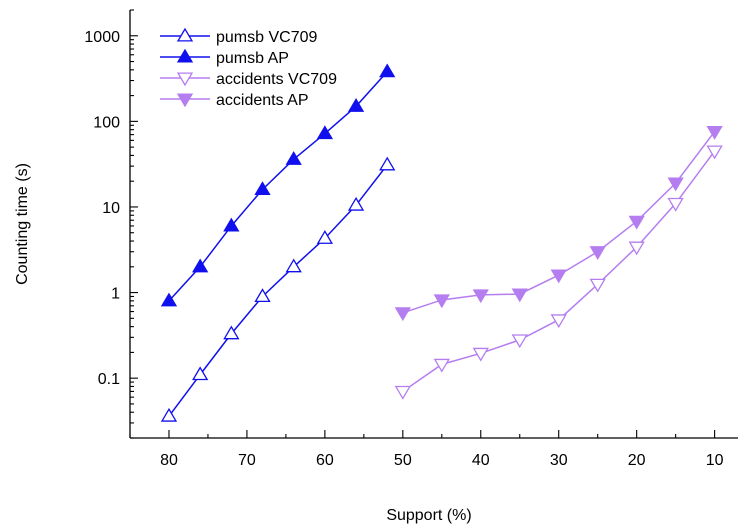  I want to click on x-tick-label: 30, so click(559, 460).